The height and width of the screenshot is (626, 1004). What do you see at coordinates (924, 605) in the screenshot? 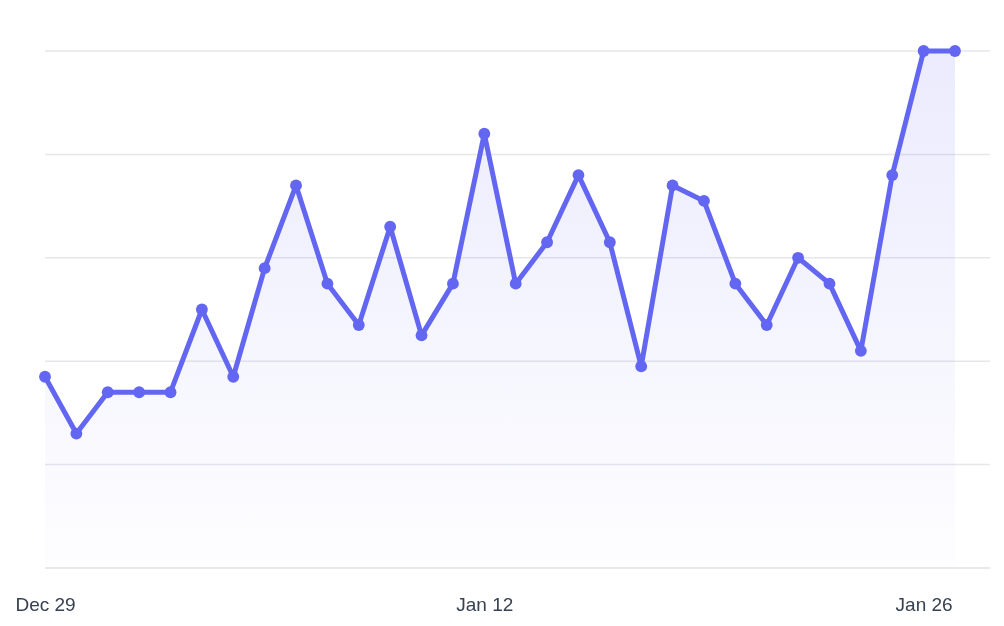
I see `x-tick-label: Jan 26` at bounding box center [924, 605].